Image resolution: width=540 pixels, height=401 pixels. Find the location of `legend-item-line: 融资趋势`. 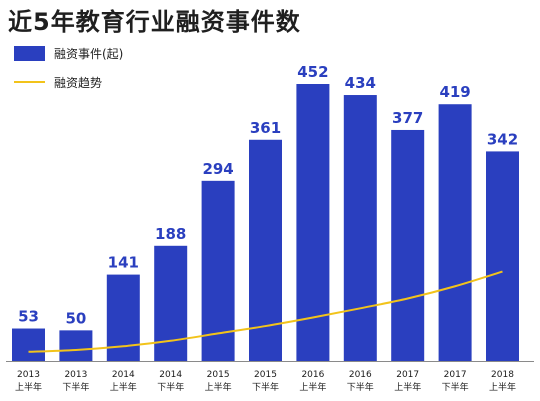

legend-item-line: 融资趋势 is located at coordinates (68, 82).